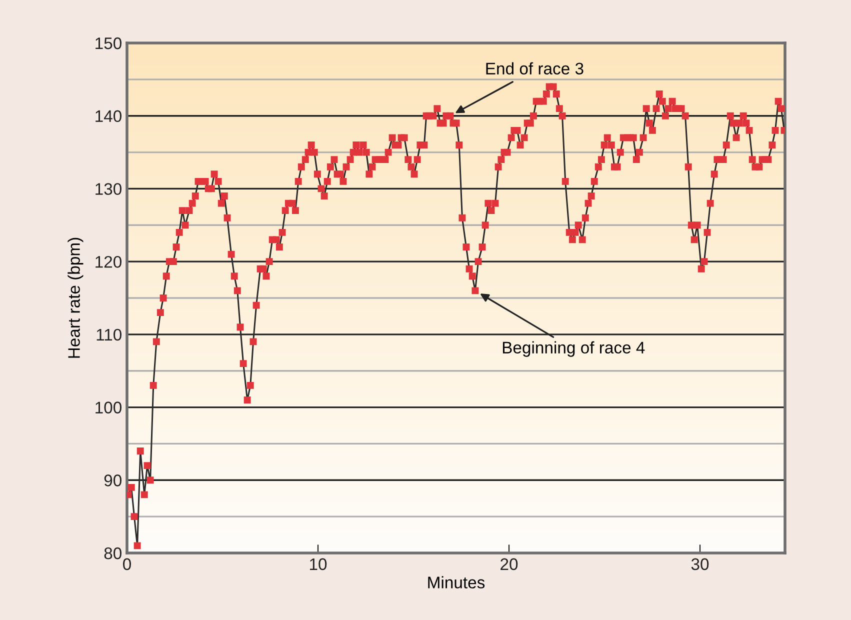 The height and width of the screenshot is (620, 851). I want to click on y-tick-label: 110, so click(109, 334).